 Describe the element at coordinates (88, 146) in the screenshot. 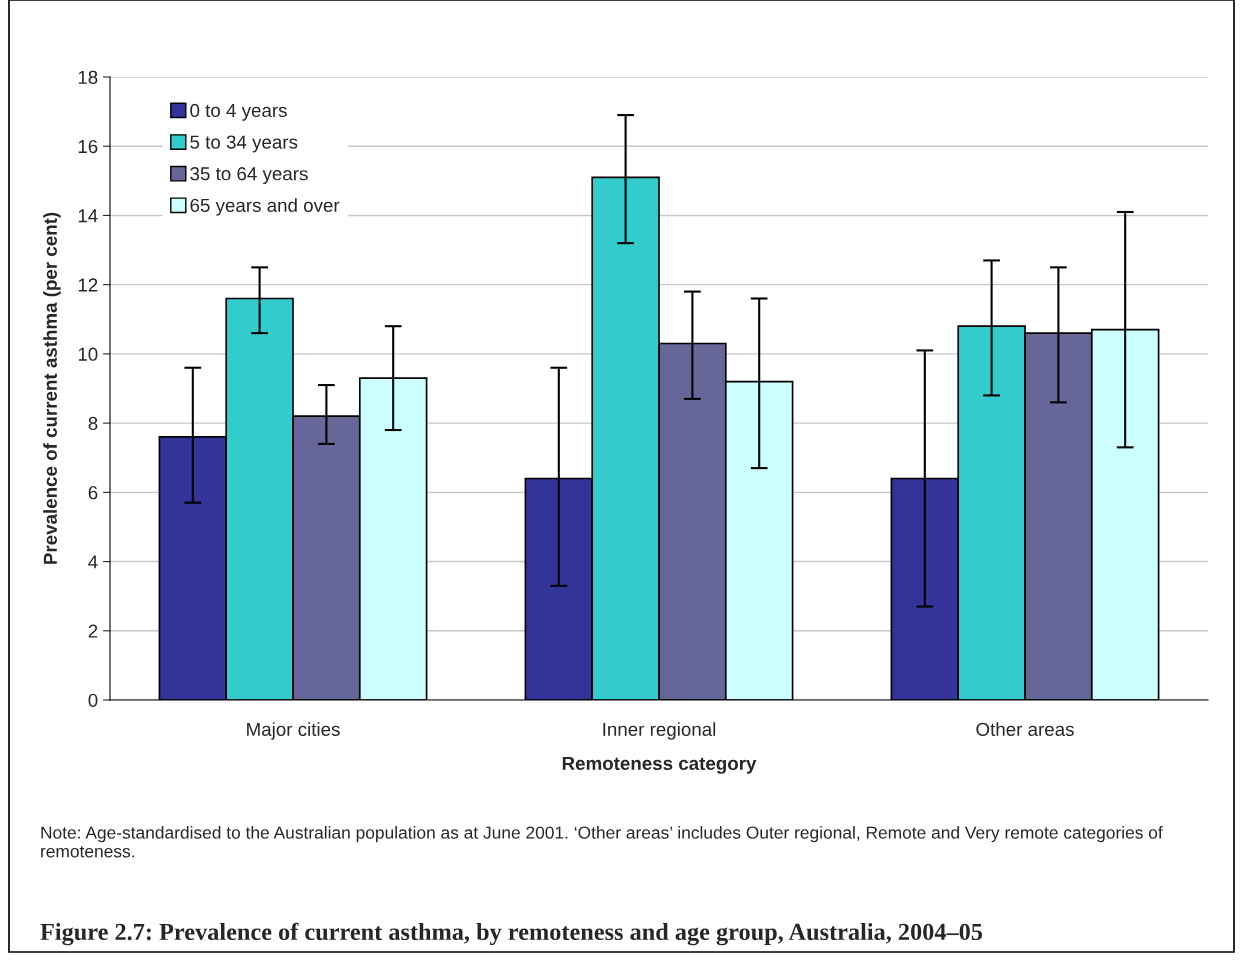

I see `y-tick-label: 16` at that location.